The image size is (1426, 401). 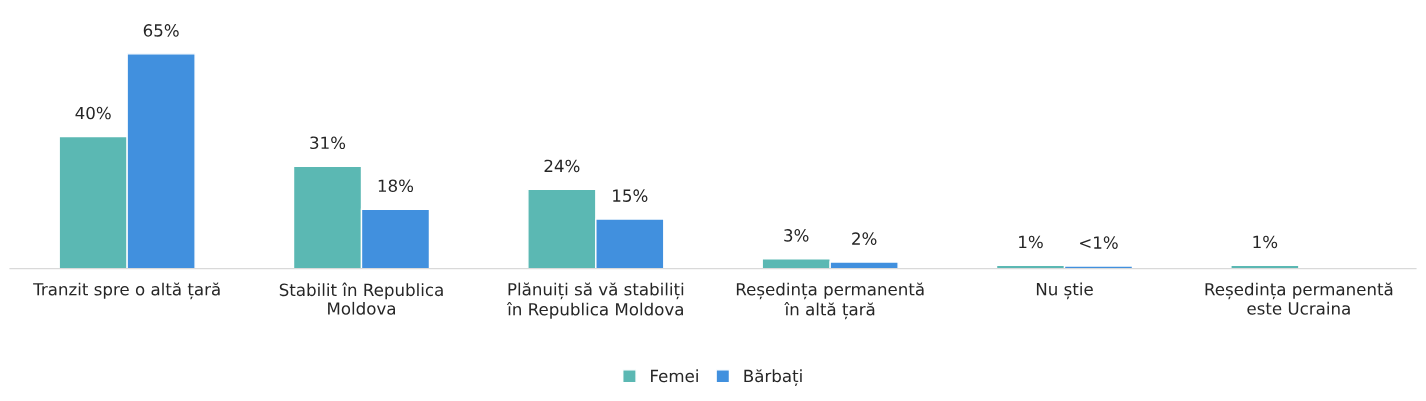 What do you see at coordinates (630, 195) in the screenshot?
I see `data-label: 15%` at bounding box center [630, 195].